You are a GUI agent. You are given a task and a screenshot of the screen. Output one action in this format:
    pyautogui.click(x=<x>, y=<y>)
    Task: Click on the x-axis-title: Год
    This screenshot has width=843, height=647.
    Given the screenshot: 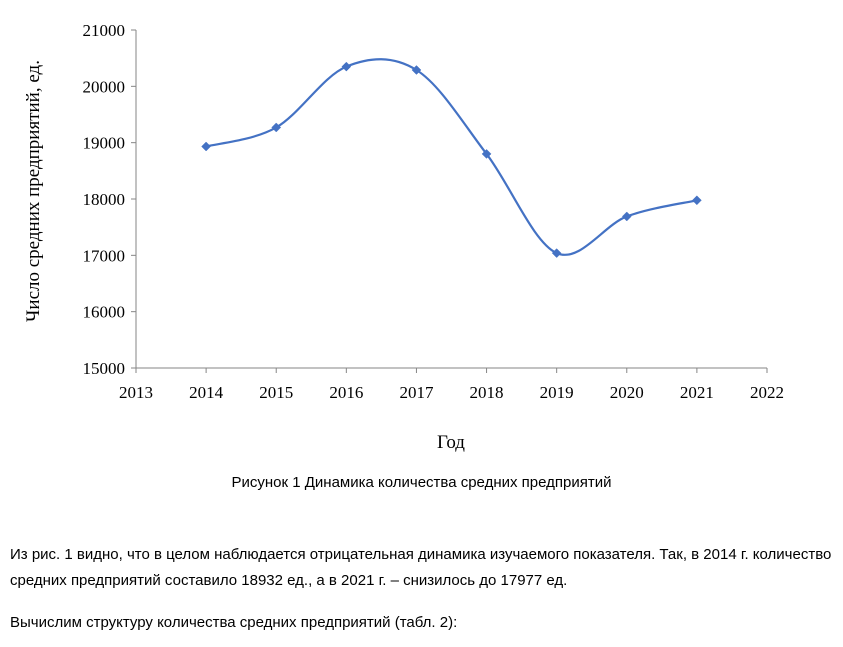 What is the action you would take?
    pyautogui.click(x=451, y=442)
    